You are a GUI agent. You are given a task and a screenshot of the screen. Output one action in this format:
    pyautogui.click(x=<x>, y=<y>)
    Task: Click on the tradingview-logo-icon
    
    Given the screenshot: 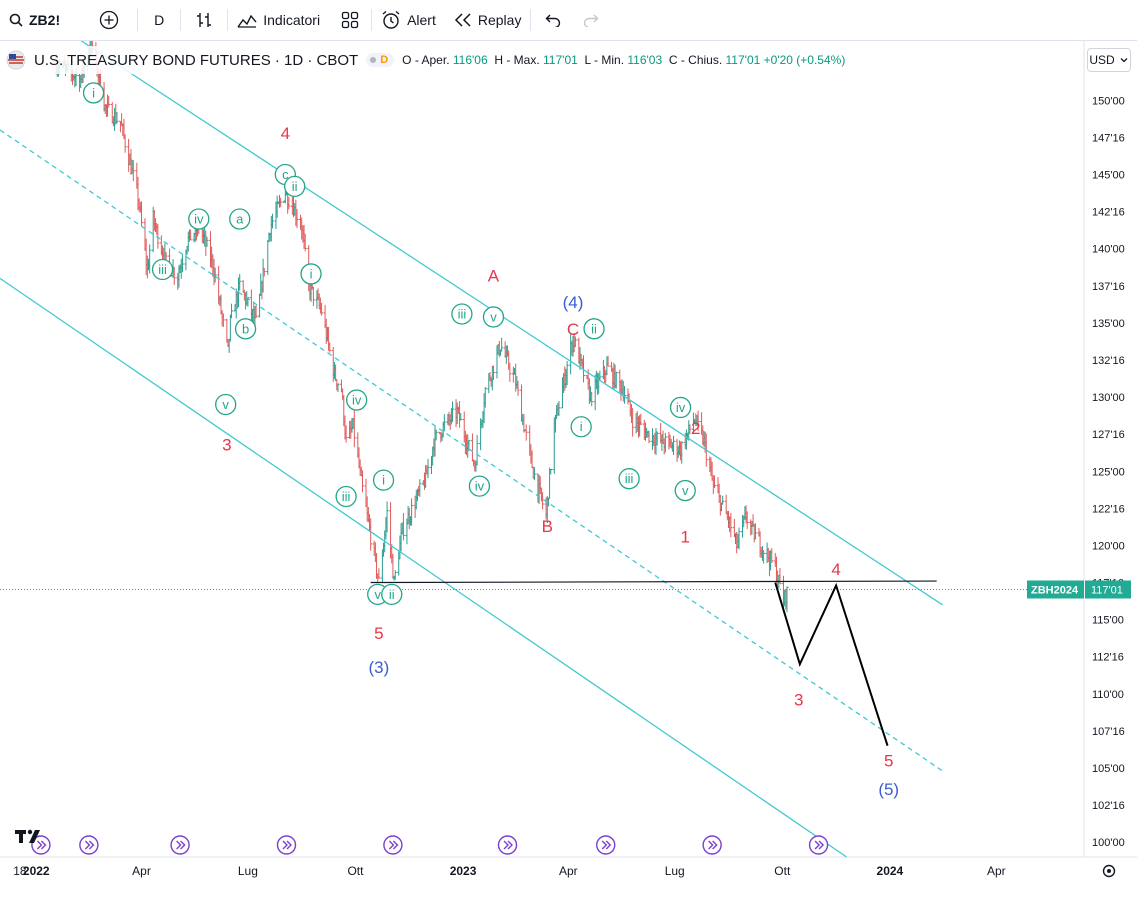 What is the action you would take?
    pyautogui.click(x=27, y=836)
    